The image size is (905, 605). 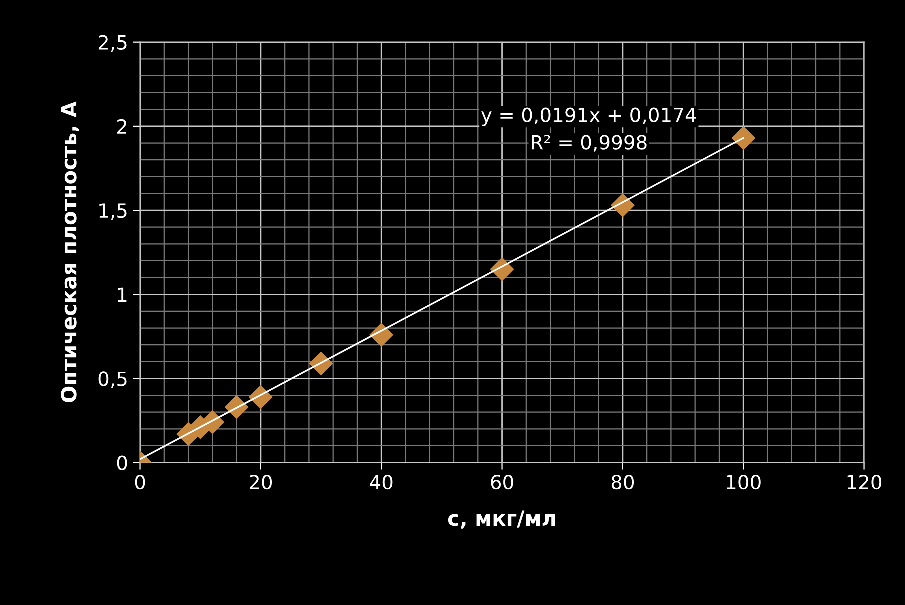 What do you see at coordinates (502, 519) in the screenshot?
I see `x-axis-title: c, мкг/мл` at bounding box center [502, 519].